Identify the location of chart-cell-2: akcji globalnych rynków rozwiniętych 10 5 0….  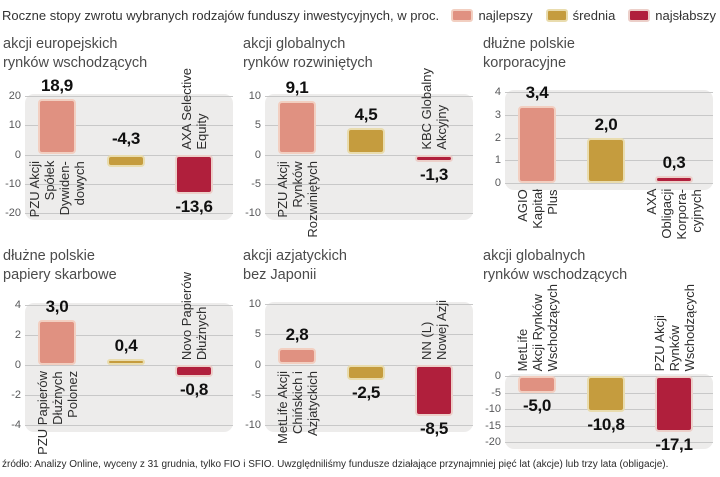
(360, 136).